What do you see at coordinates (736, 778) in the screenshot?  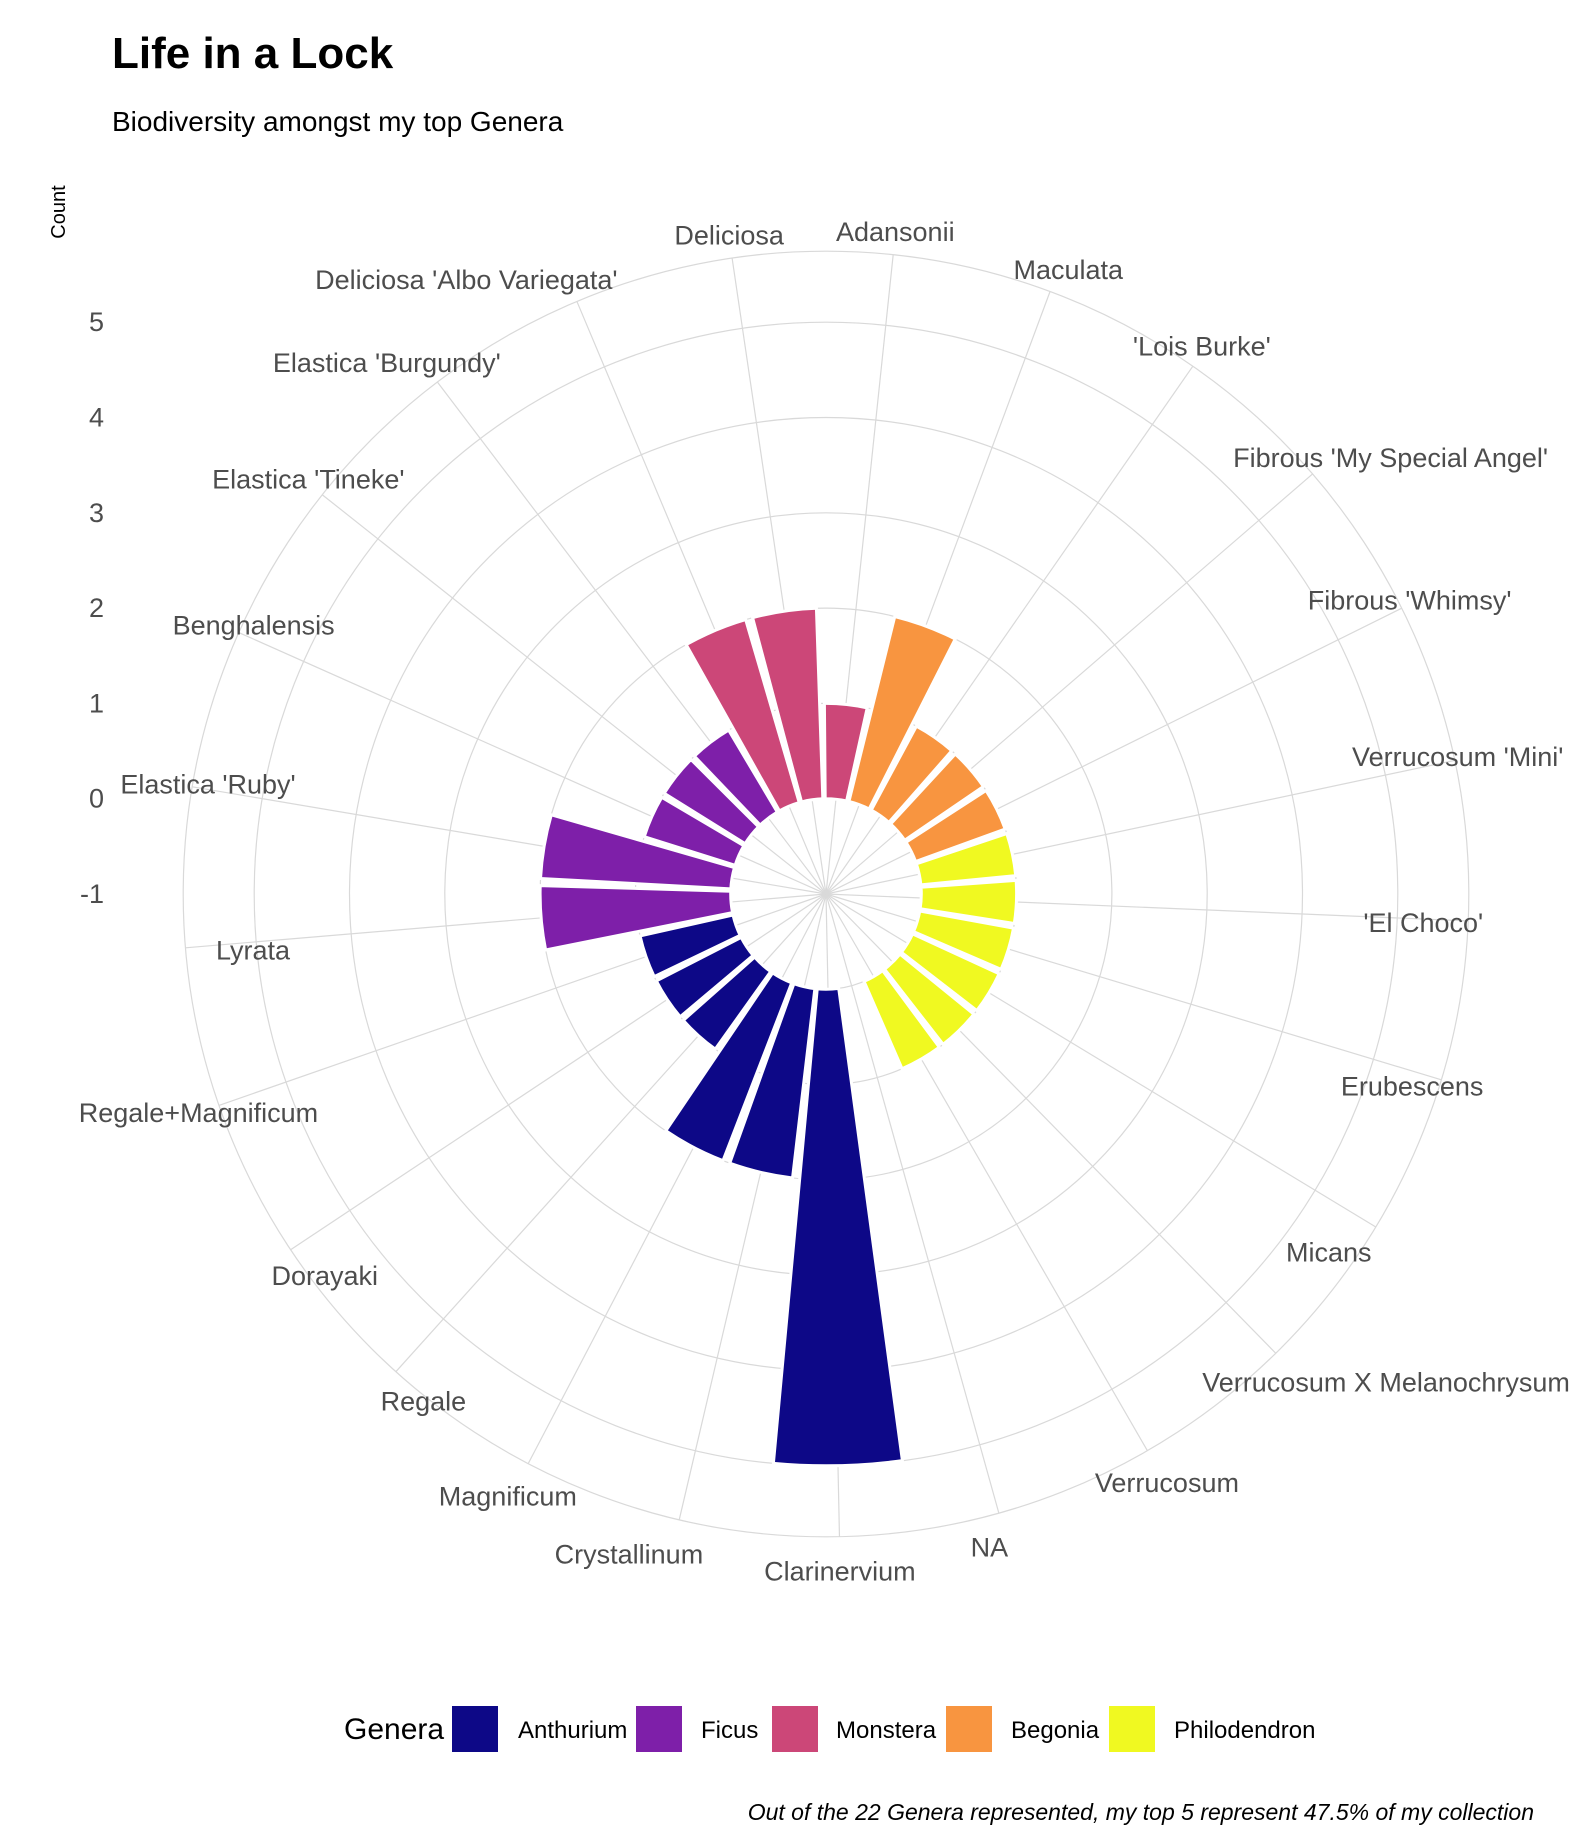 I see `bar-elastica-burgundy-` at bounding box center [736, 778].